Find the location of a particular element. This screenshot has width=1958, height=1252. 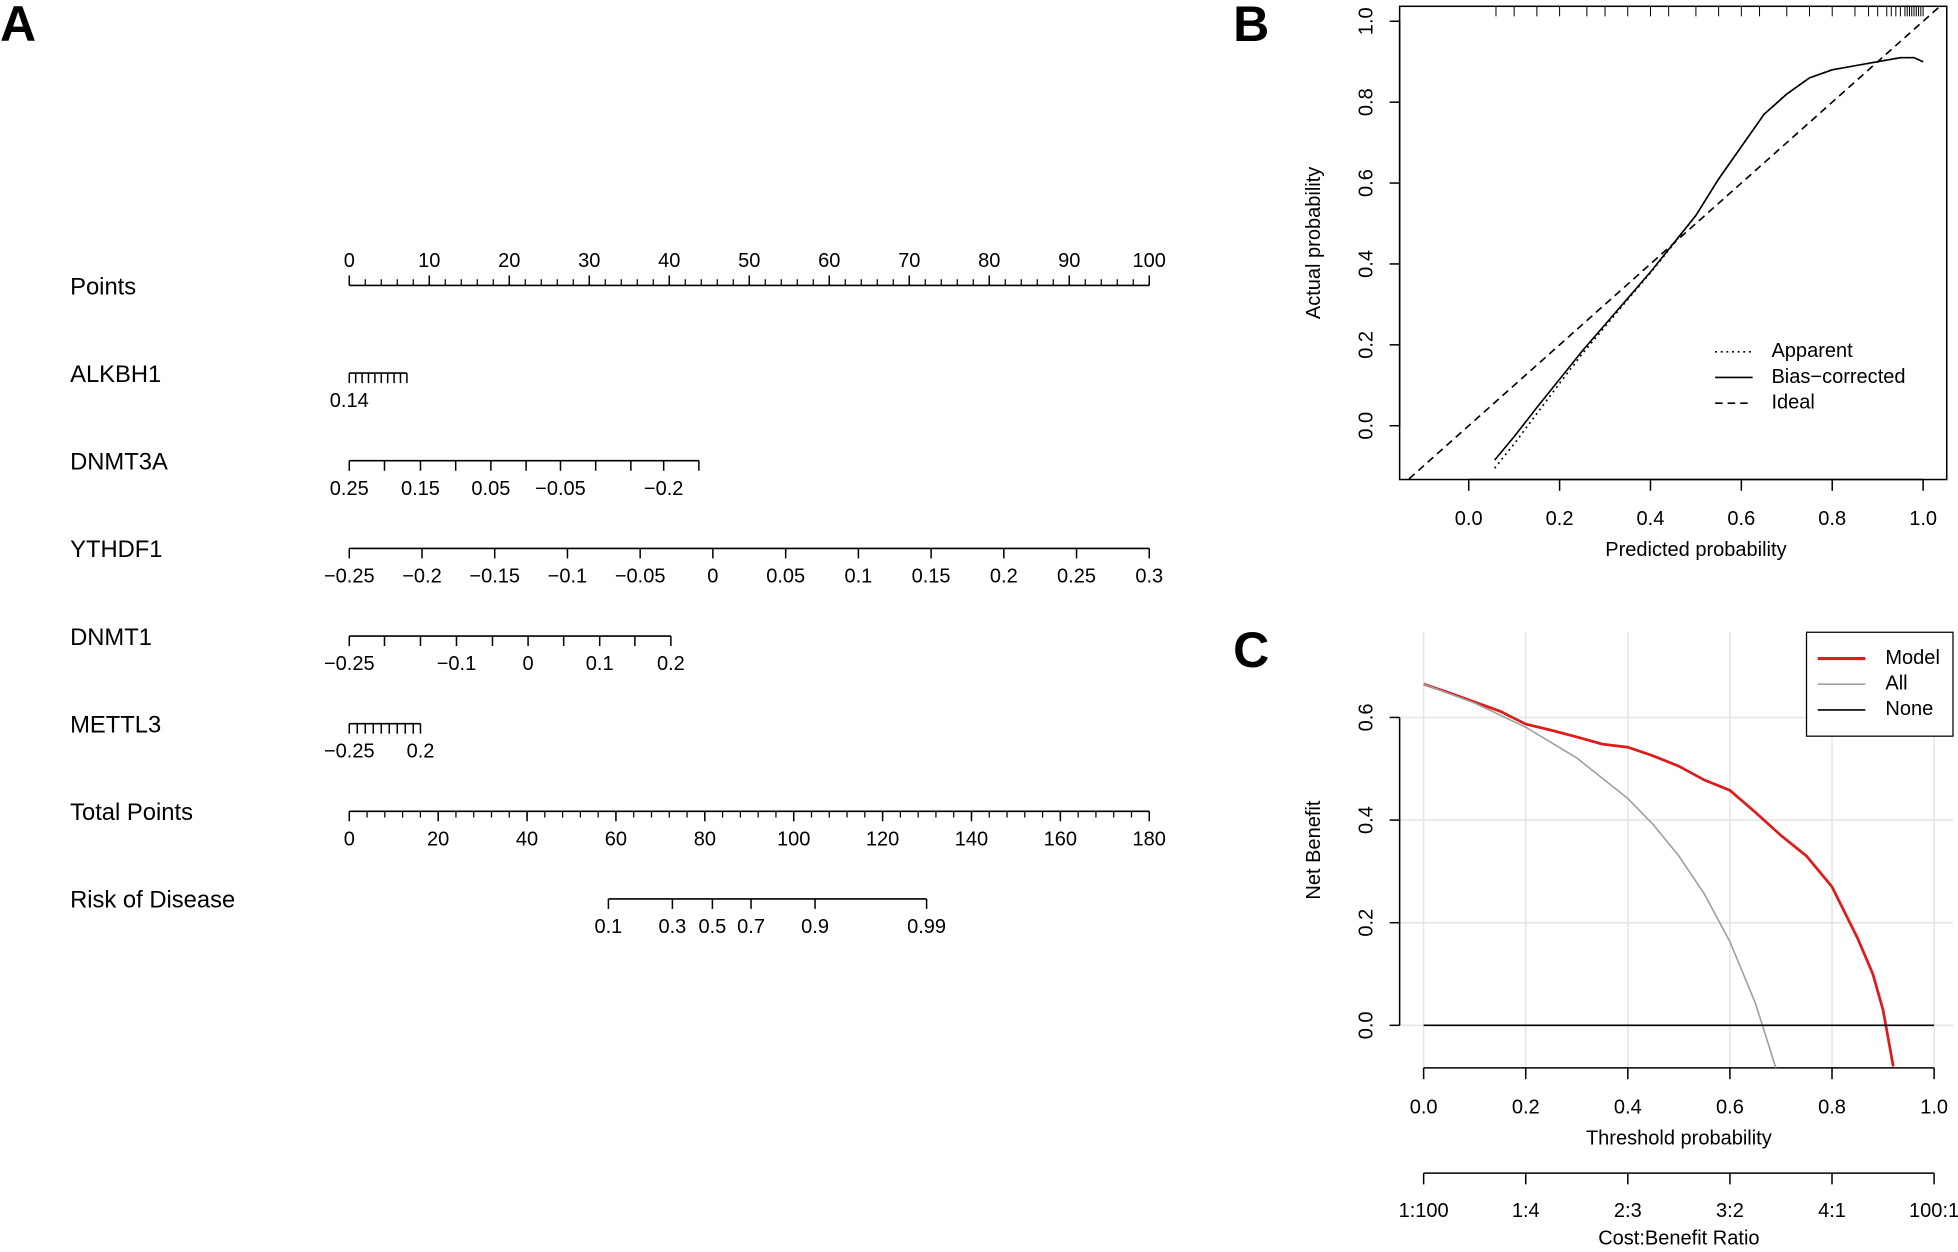

row-name: METTL3 is located at coordinates (115, 724).